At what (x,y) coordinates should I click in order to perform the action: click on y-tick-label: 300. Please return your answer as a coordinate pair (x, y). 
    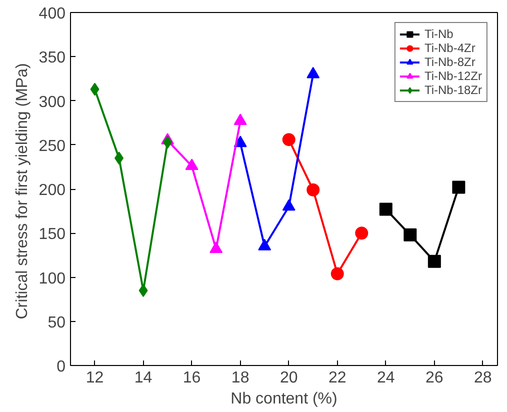
    Looking at the image, I should click on (52, 102).